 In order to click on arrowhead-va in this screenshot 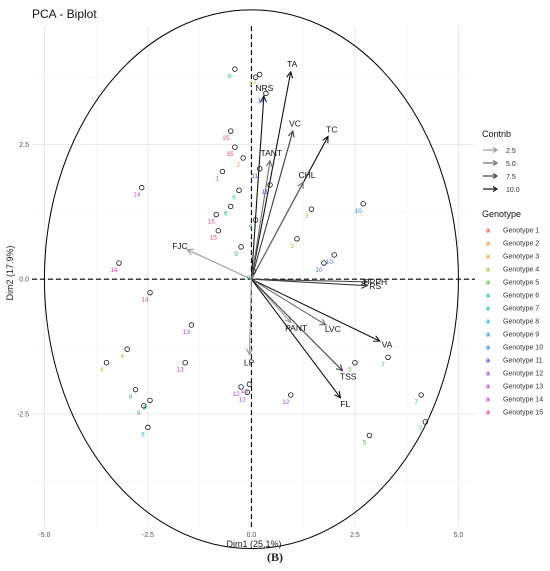, I will do `click(377, 338)`.